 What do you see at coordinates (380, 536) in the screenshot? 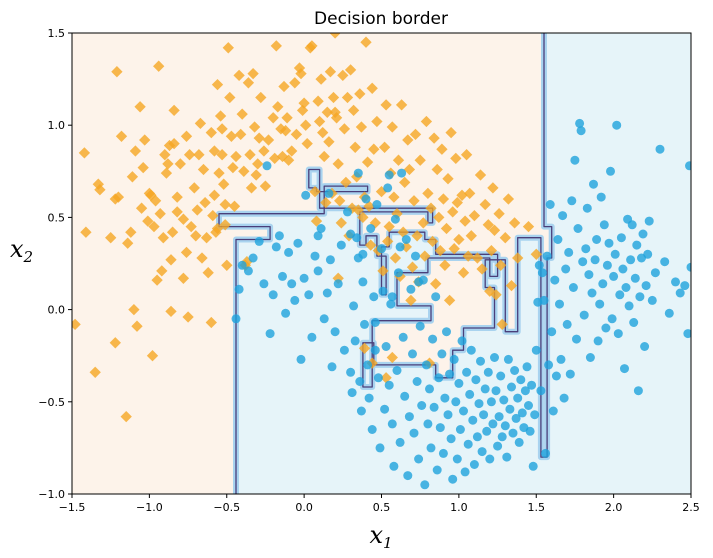
I see `x-axis-label: x1` at bounding box center [380, 536].